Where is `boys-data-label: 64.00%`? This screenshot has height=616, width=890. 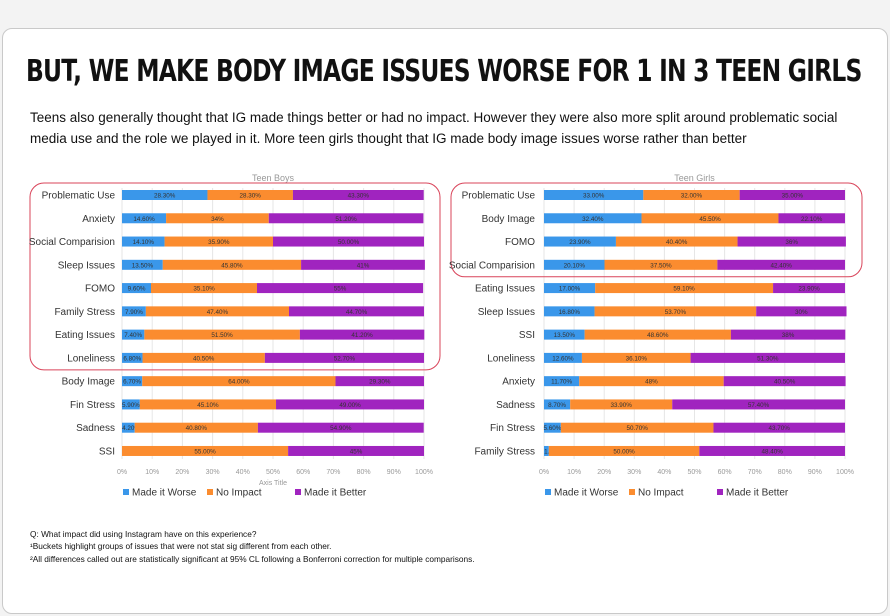
boys-data-label: 64.00% is located at coordinates (239, 382).